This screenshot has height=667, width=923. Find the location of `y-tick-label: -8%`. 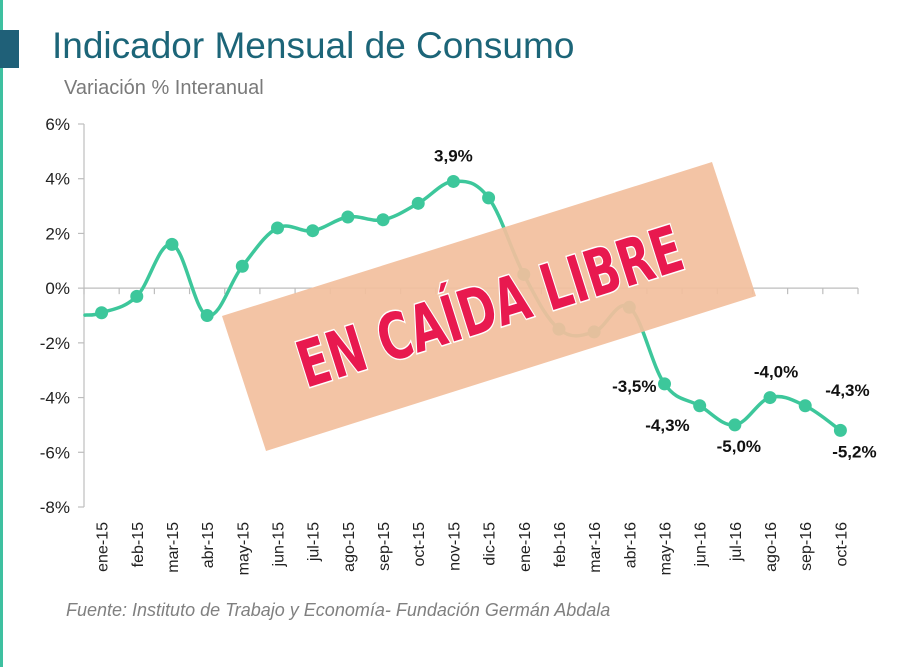

y-tick-label: -8% is located at coordinates (55, 507).